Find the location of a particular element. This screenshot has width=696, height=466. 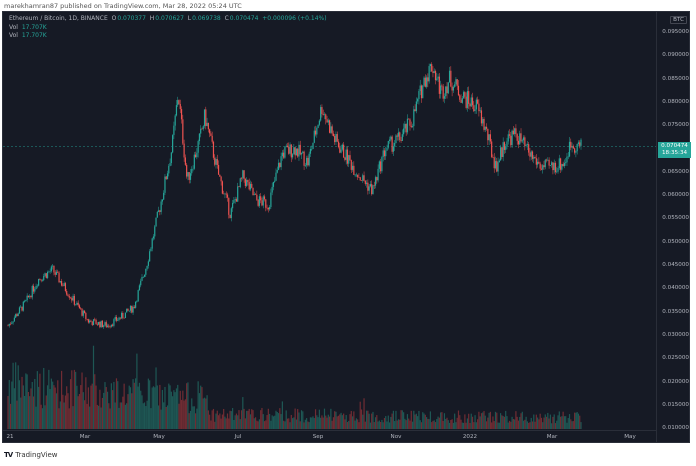

tradingview-logo-icon: TV is located at coordinates (8, 455).